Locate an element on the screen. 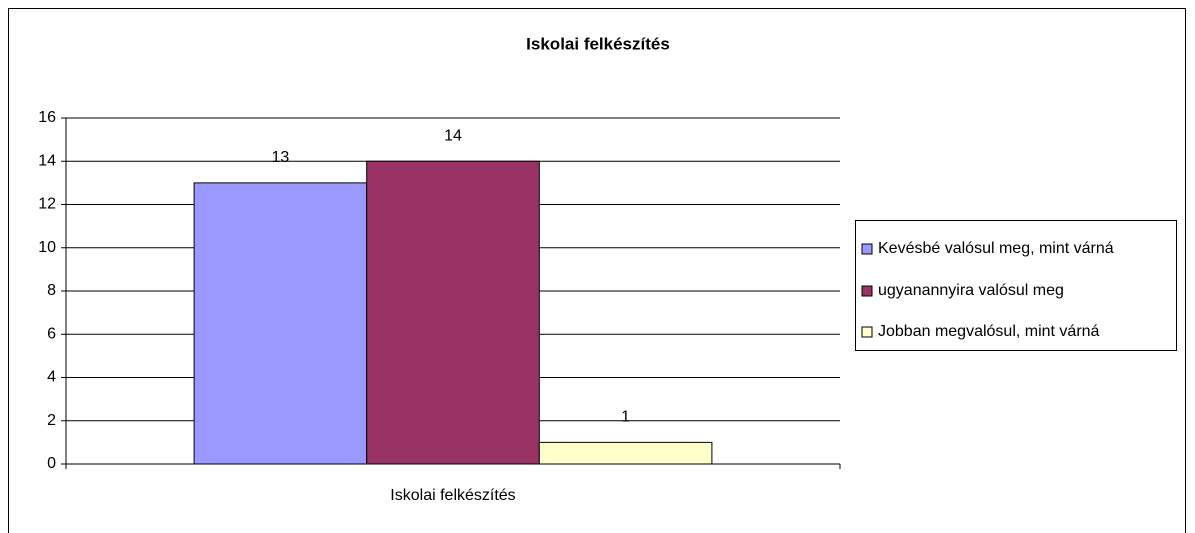 Image resolution: width=1195 pixels, height=533 pixels. y-tick-label: 2 is located at coordinates (51, 420).